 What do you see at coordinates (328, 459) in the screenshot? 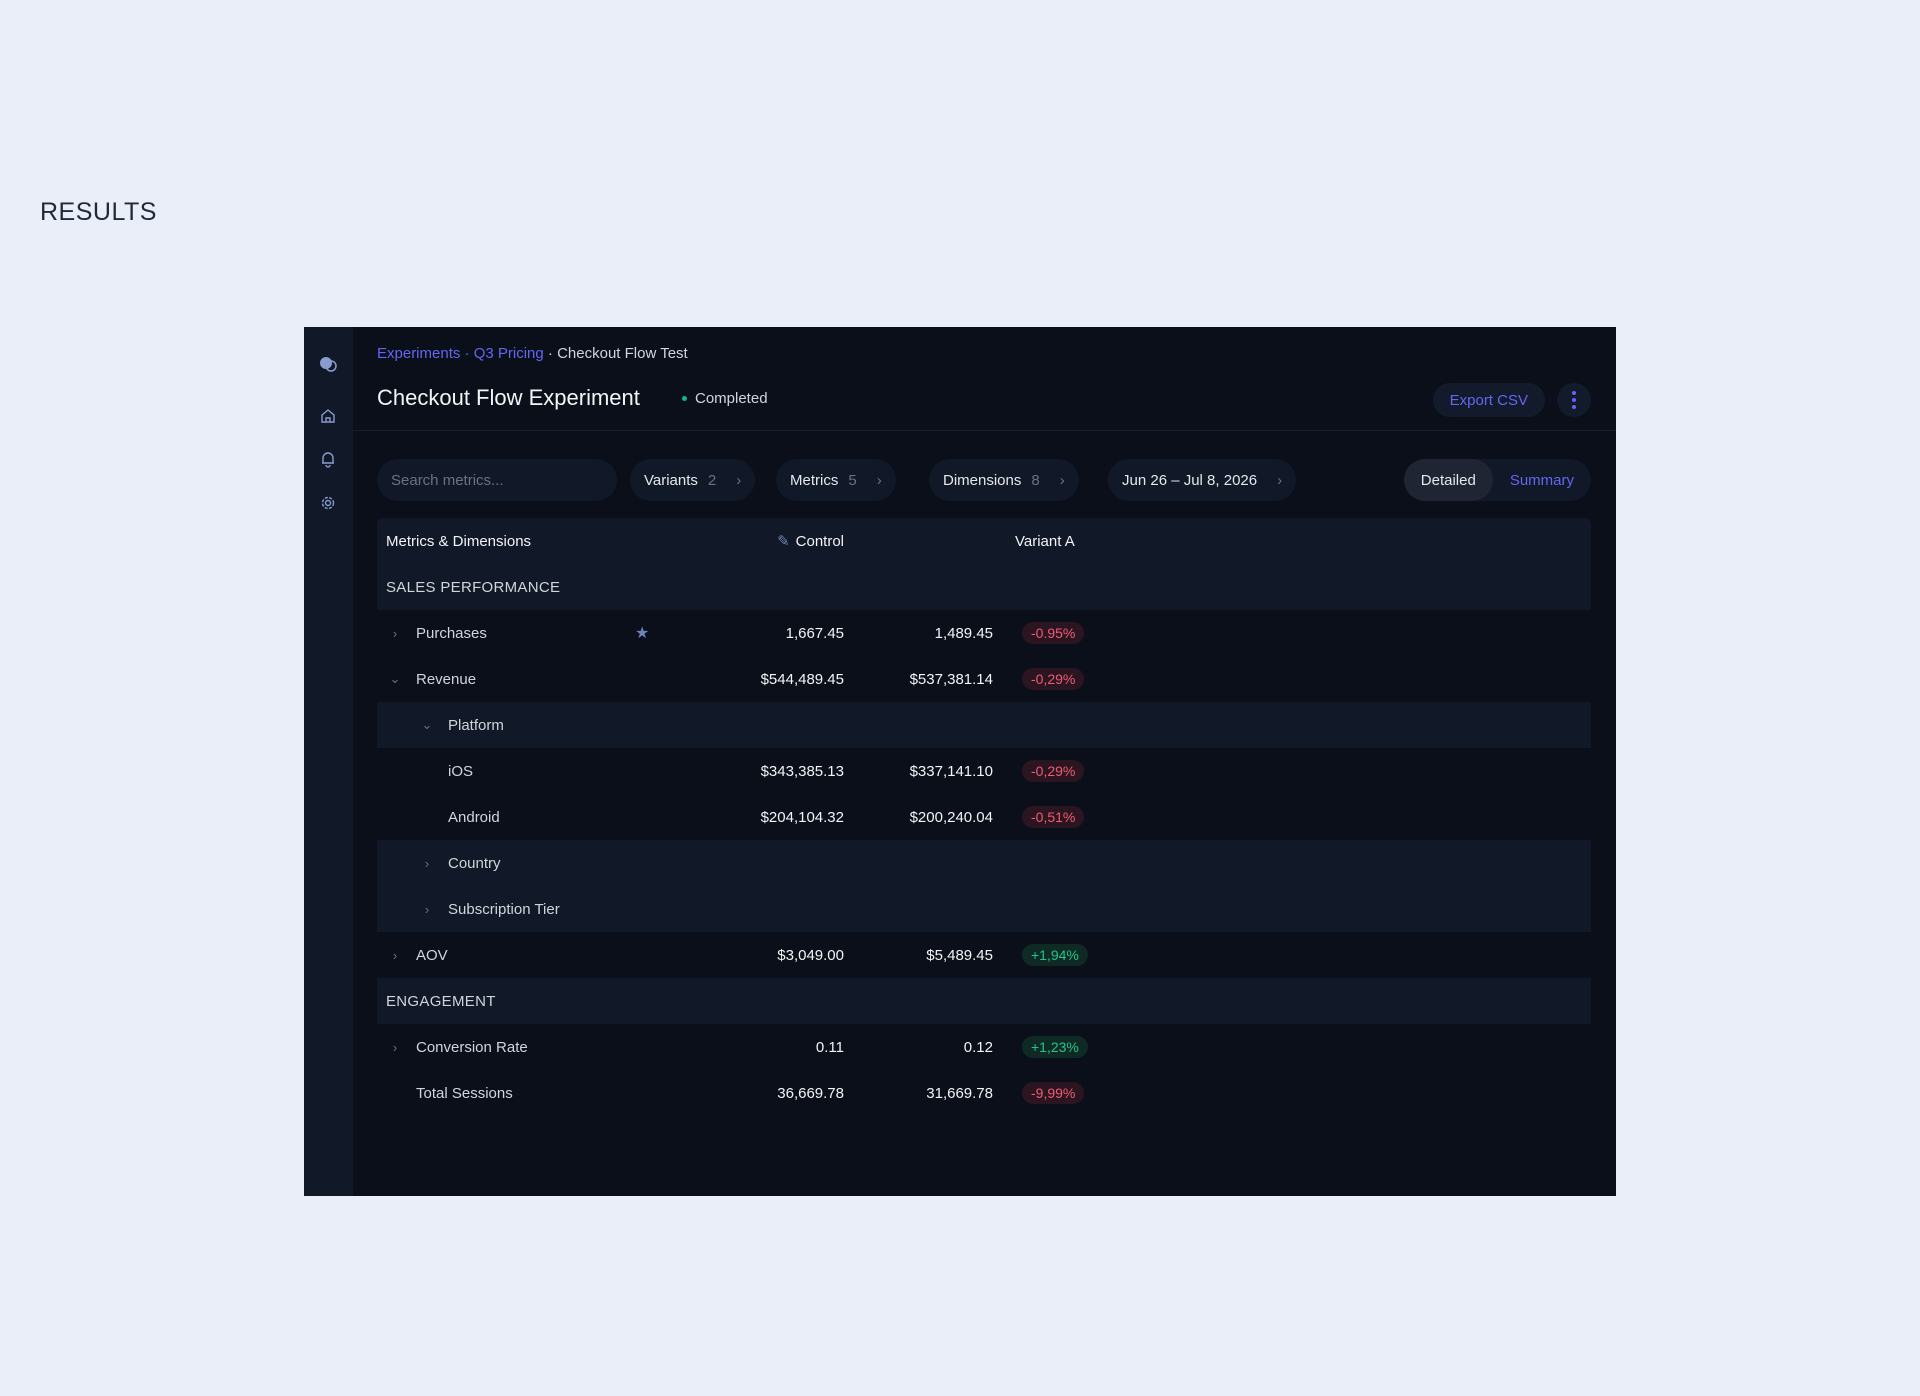
I see `bell-icon` at bounding box center [328, 459].